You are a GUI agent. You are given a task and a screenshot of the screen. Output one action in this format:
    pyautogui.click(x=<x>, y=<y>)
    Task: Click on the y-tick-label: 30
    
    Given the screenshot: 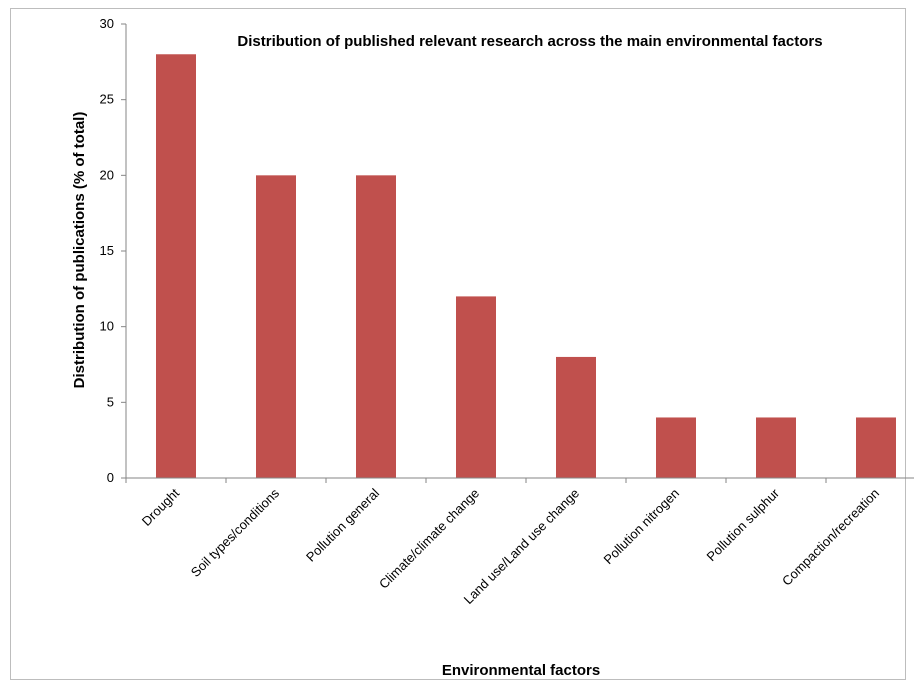 What is the action you would take?
    pyautogui.click(x=107, y=23)
    